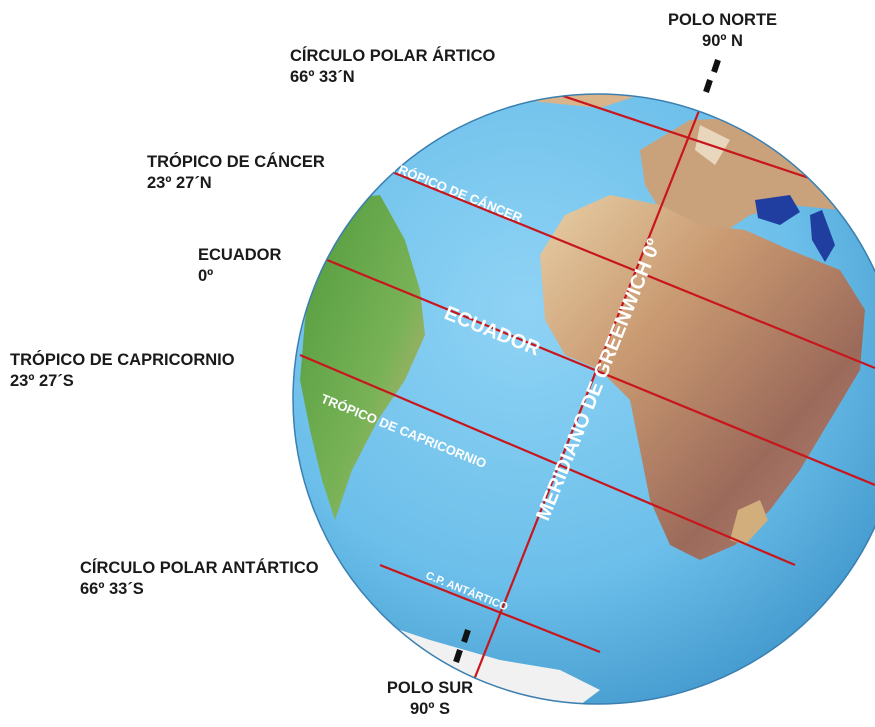 The image size is (875, 727). What do you see at coordinates (490, 608) in the screenshot?
I see `antarctic-circle-line` at bounding box center [490, 608].